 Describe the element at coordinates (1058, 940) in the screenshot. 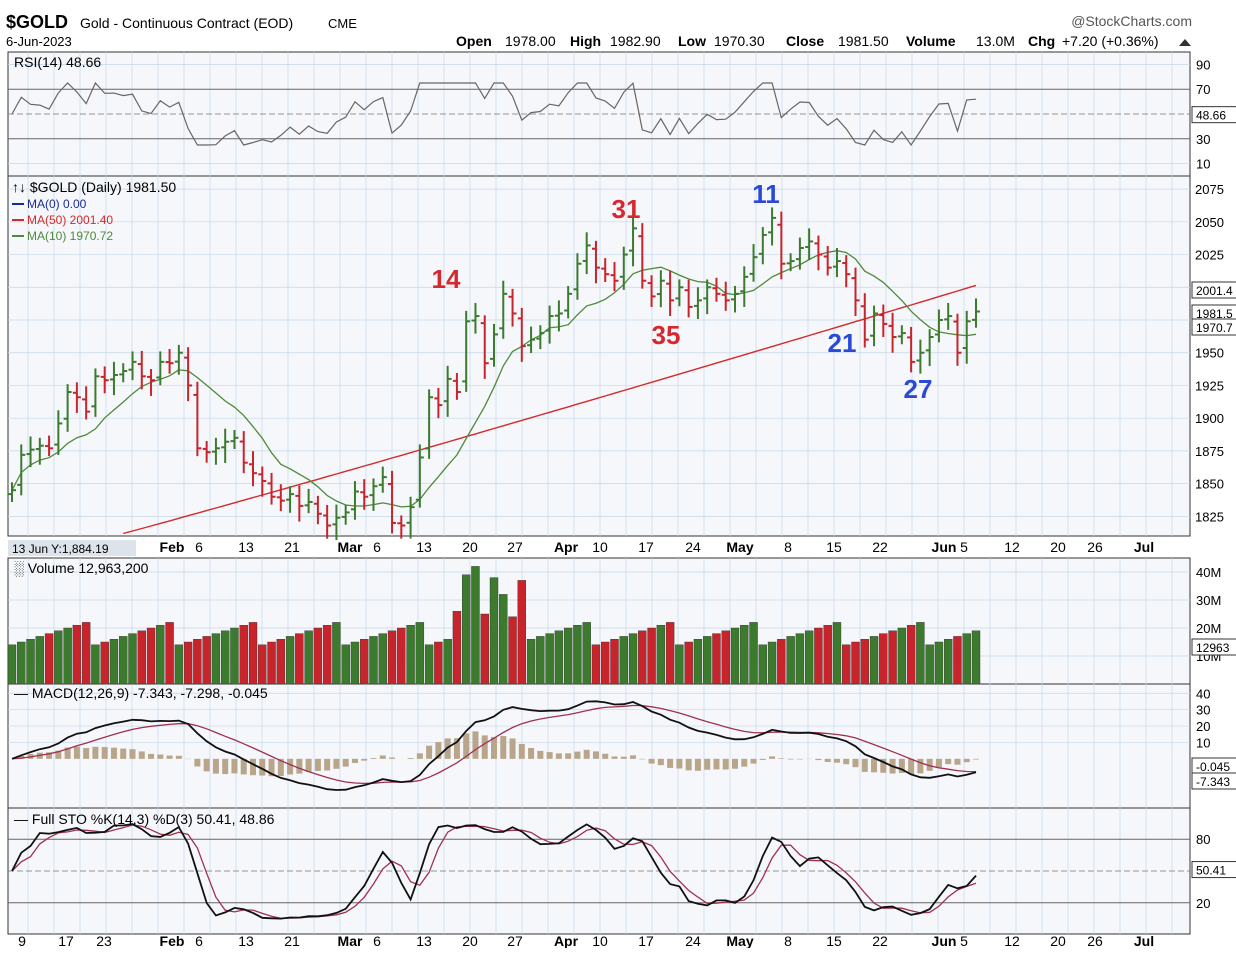

I see `x-axis-label-bottom: 20` at that location.